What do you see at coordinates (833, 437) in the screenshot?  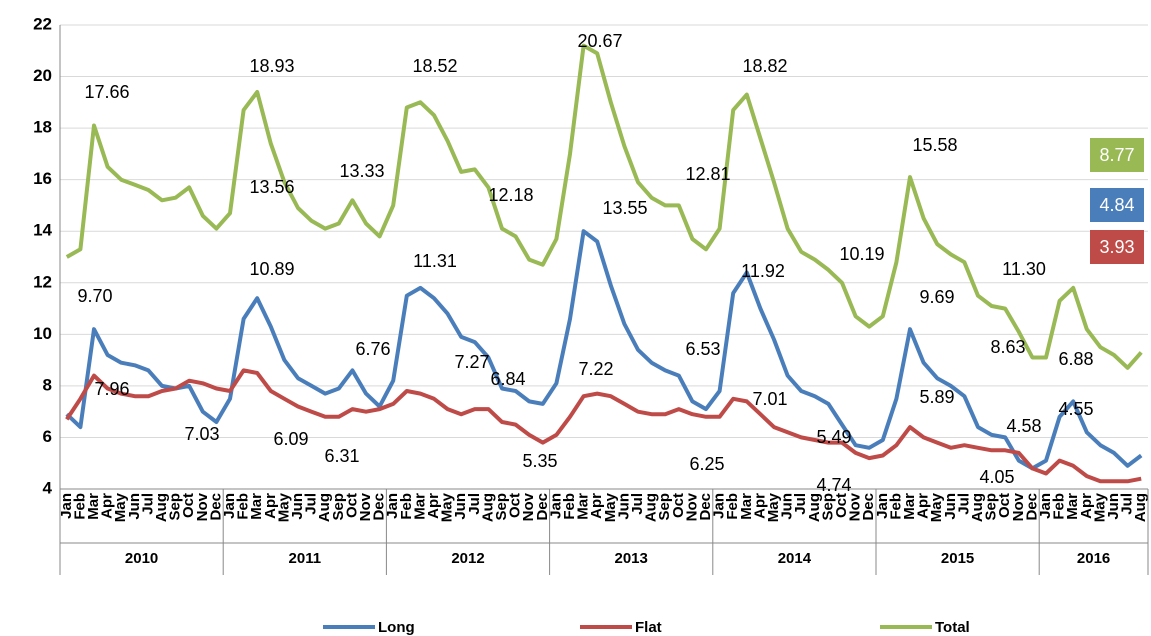 I see `annotation: 5.49` at bounding box center [833, 437].